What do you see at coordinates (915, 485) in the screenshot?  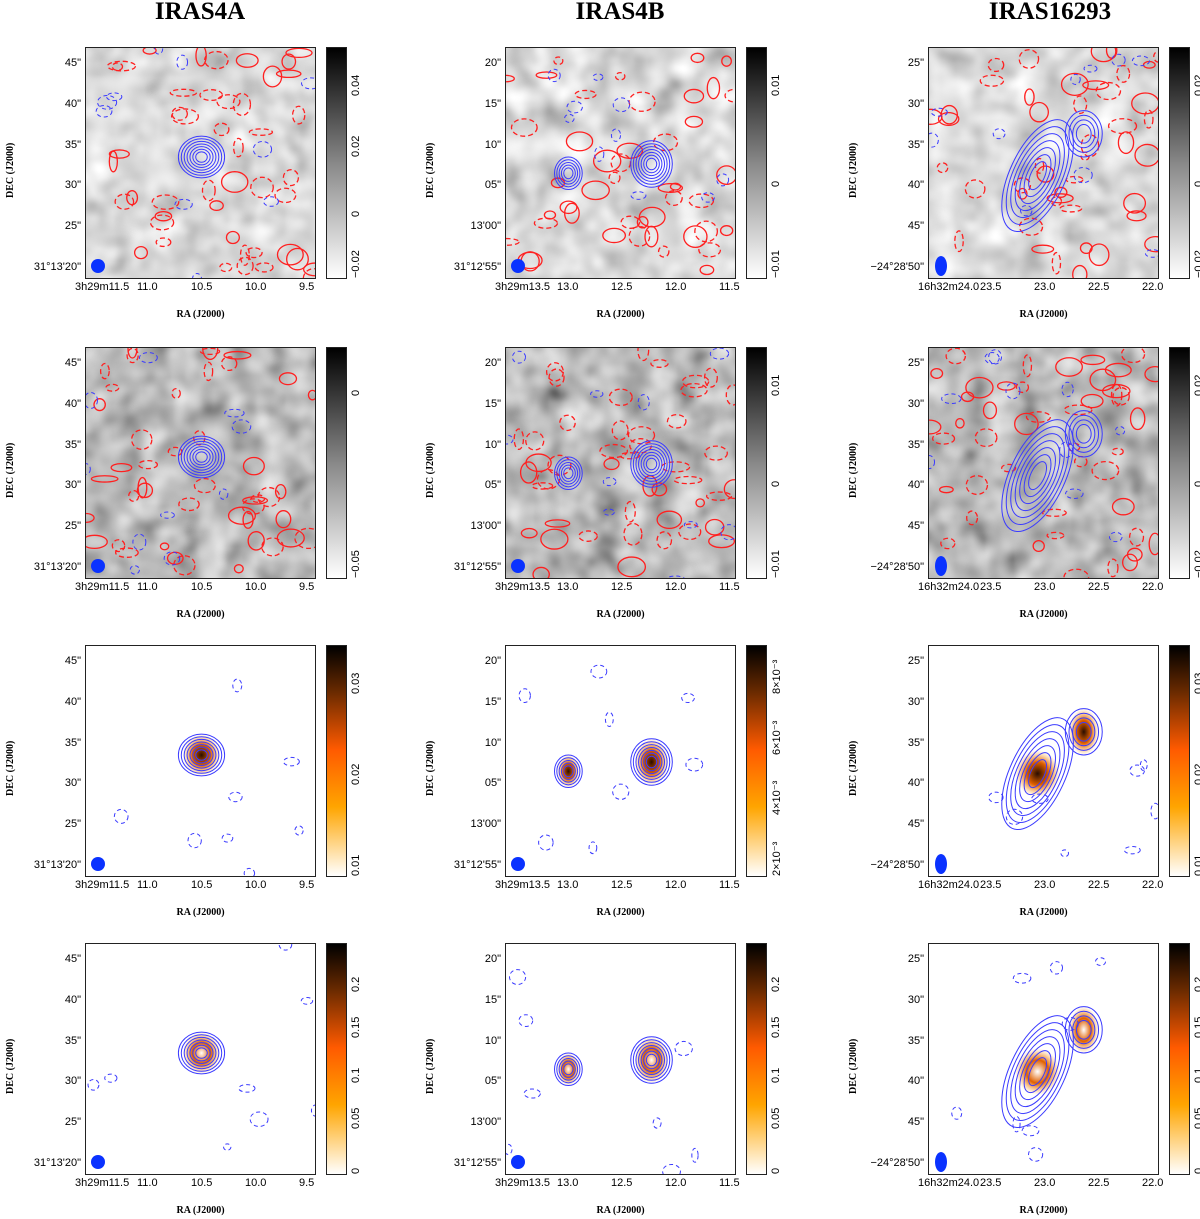 I see `dec-tick-label: 40"` at bounding box center [915, 485].